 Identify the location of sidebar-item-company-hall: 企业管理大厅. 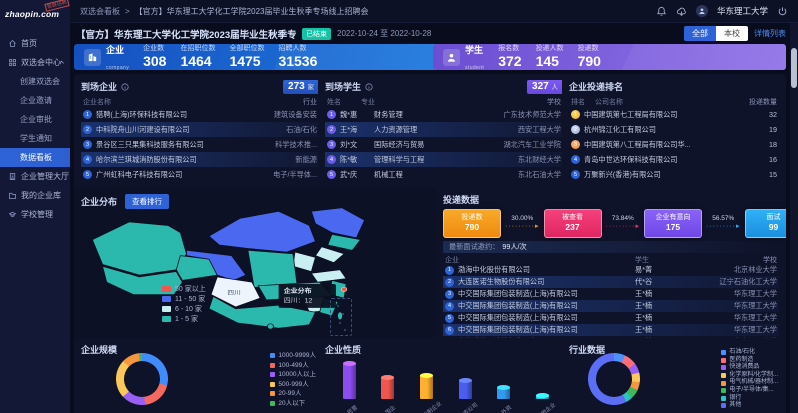
(35, 176).